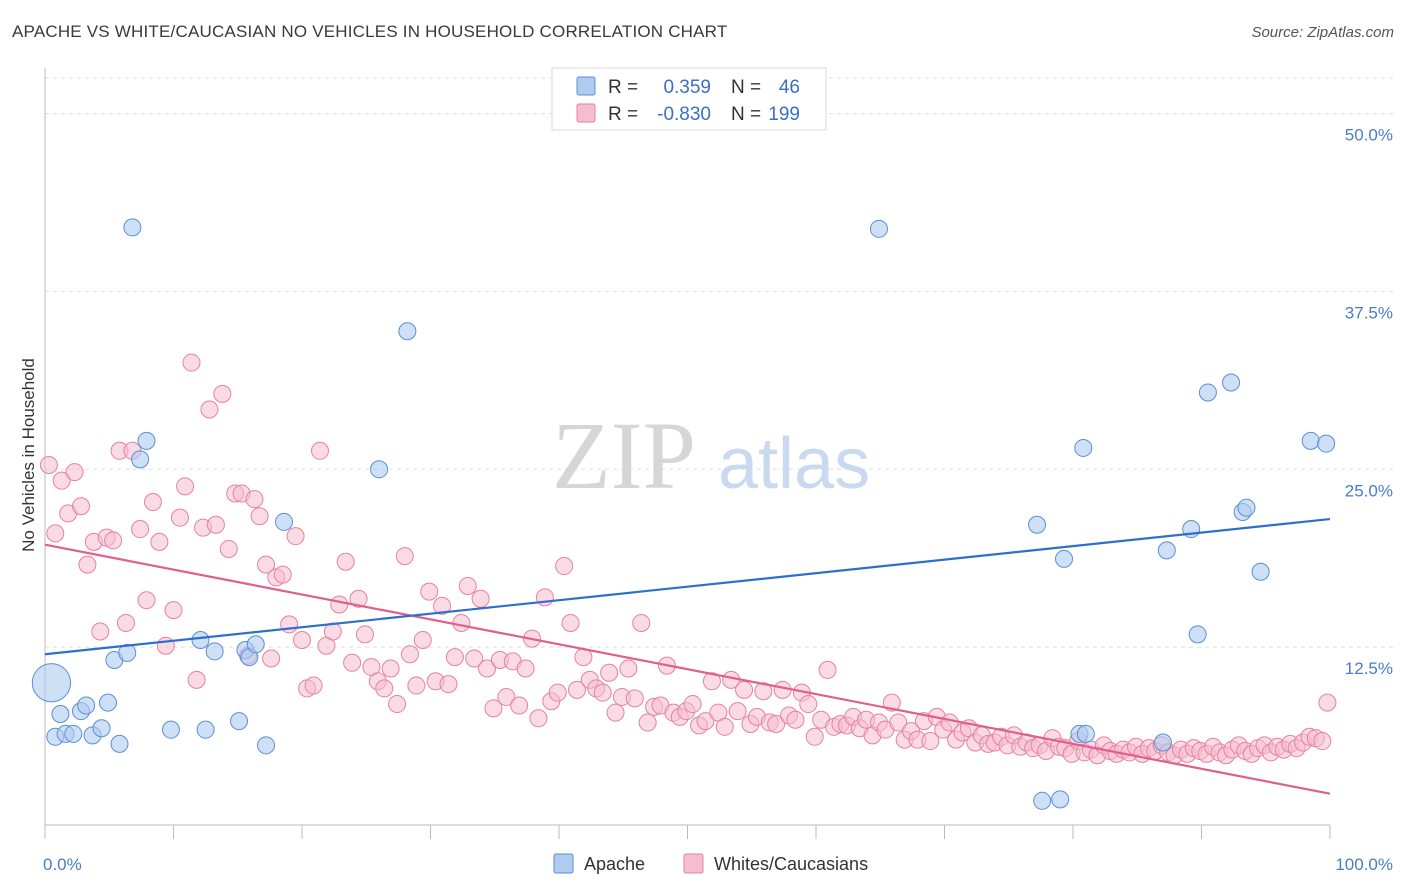  Describe the element at coordinates (28, 455) in the screenshot. I see `y-axis-title: No Vehicles in Household` at that location.